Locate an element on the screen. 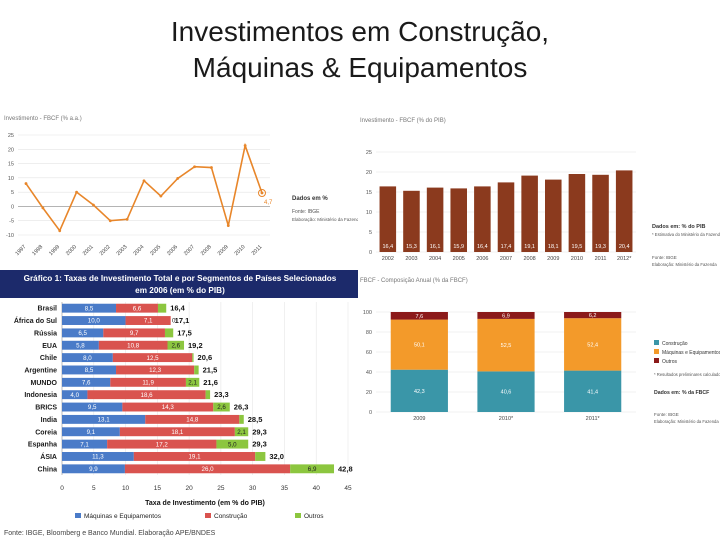 This screenshot has height=540, width=720. total-label: 20,6 is located at coordinates (205, 357).